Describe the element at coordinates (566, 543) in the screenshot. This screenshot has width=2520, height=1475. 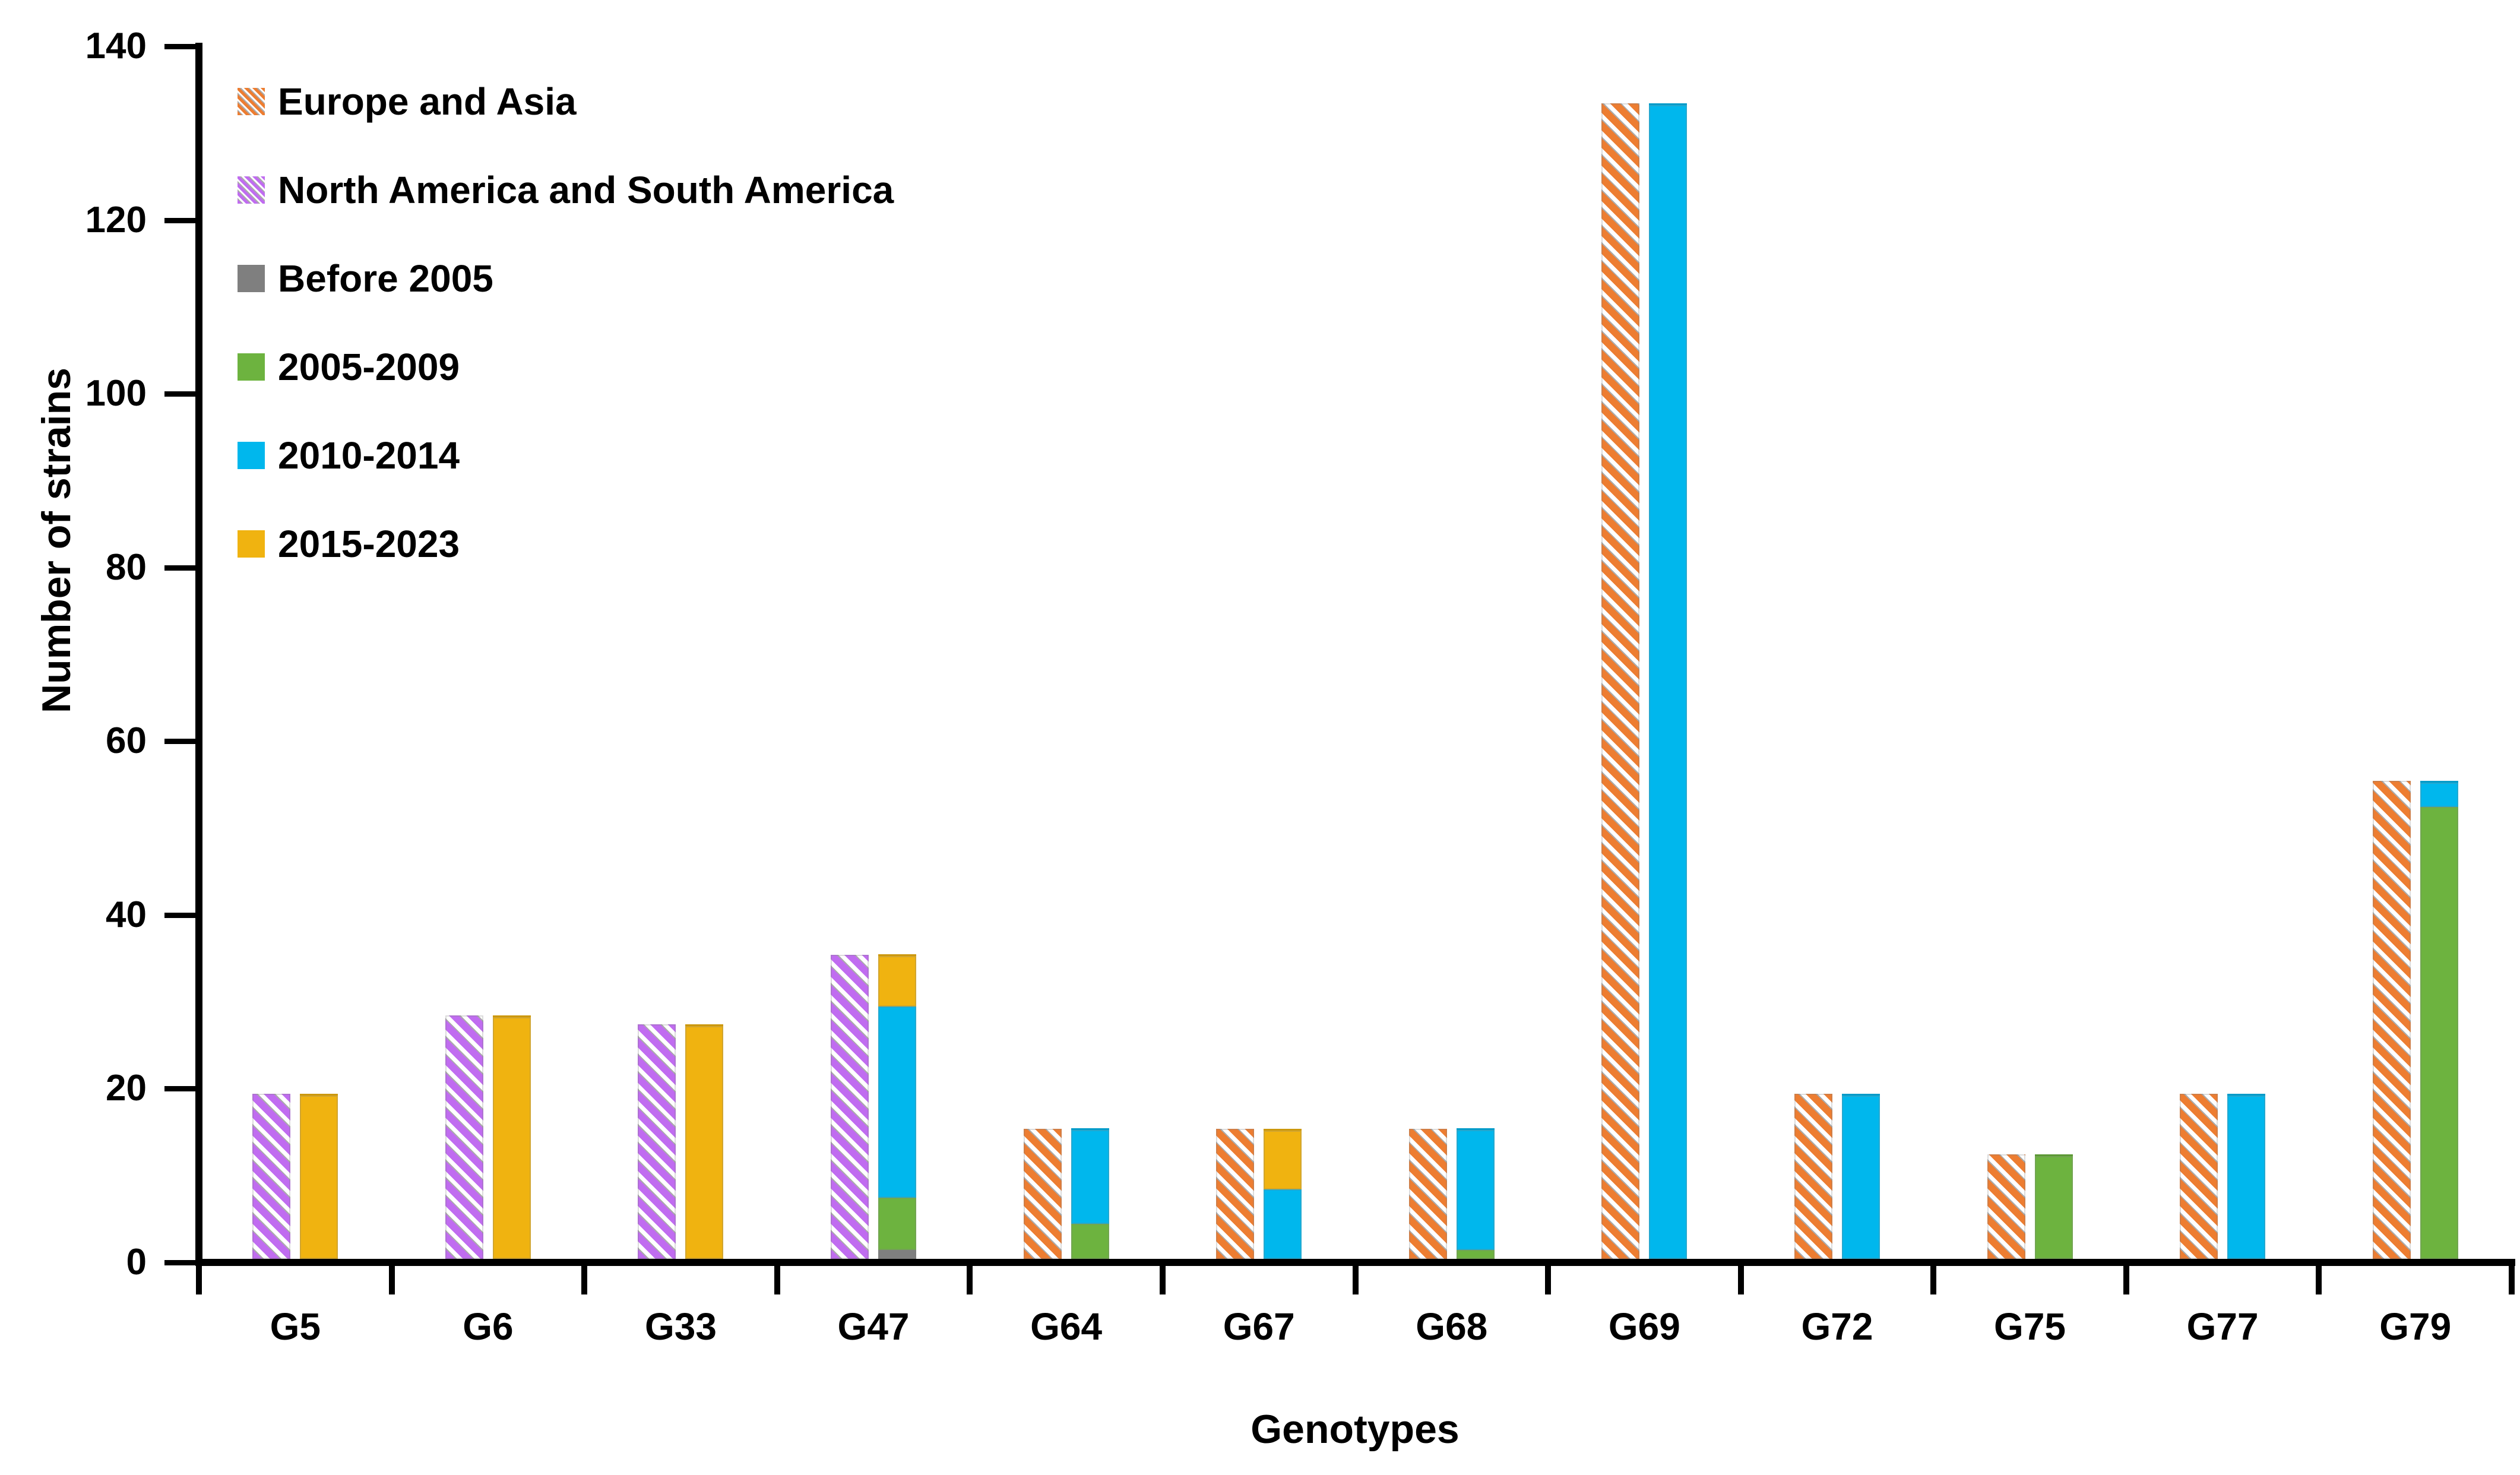
I see `legend-item: 2015-2023` at that location.